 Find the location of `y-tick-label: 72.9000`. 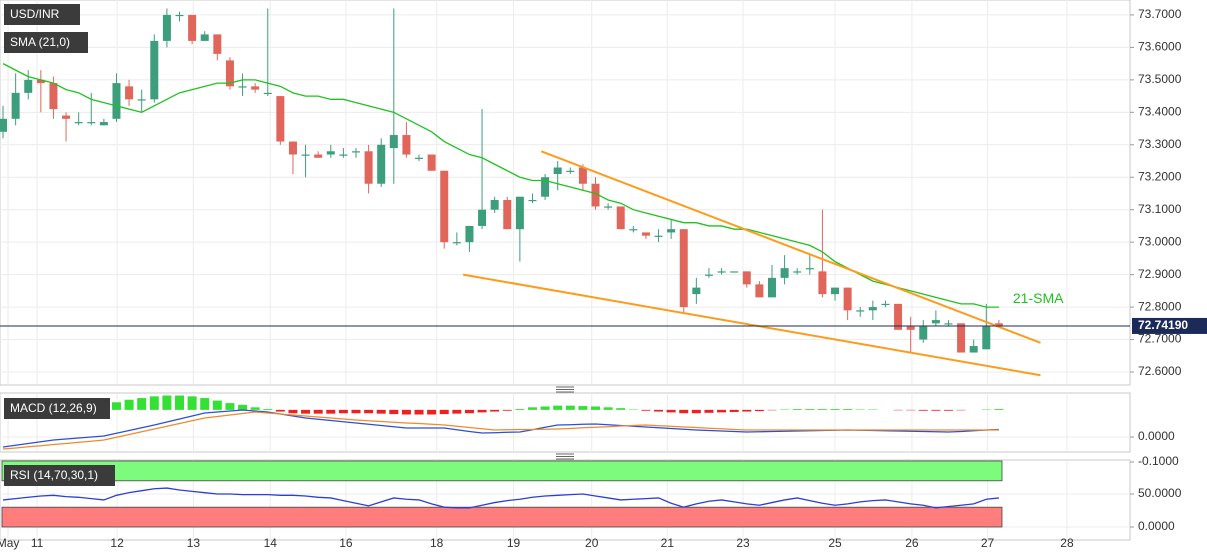

y-tick-label: 72.9000 is located at coordinates (1160, 274).